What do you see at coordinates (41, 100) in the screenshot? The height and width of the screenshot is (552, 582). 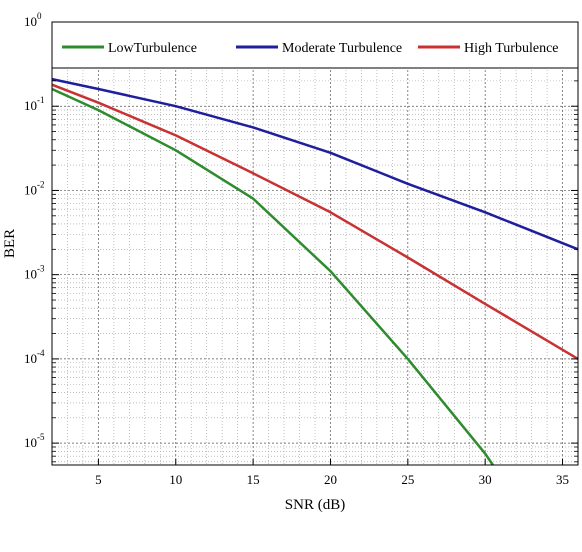 I see `y-tick-label-exponent: -1` at bounding box center [41, 100].